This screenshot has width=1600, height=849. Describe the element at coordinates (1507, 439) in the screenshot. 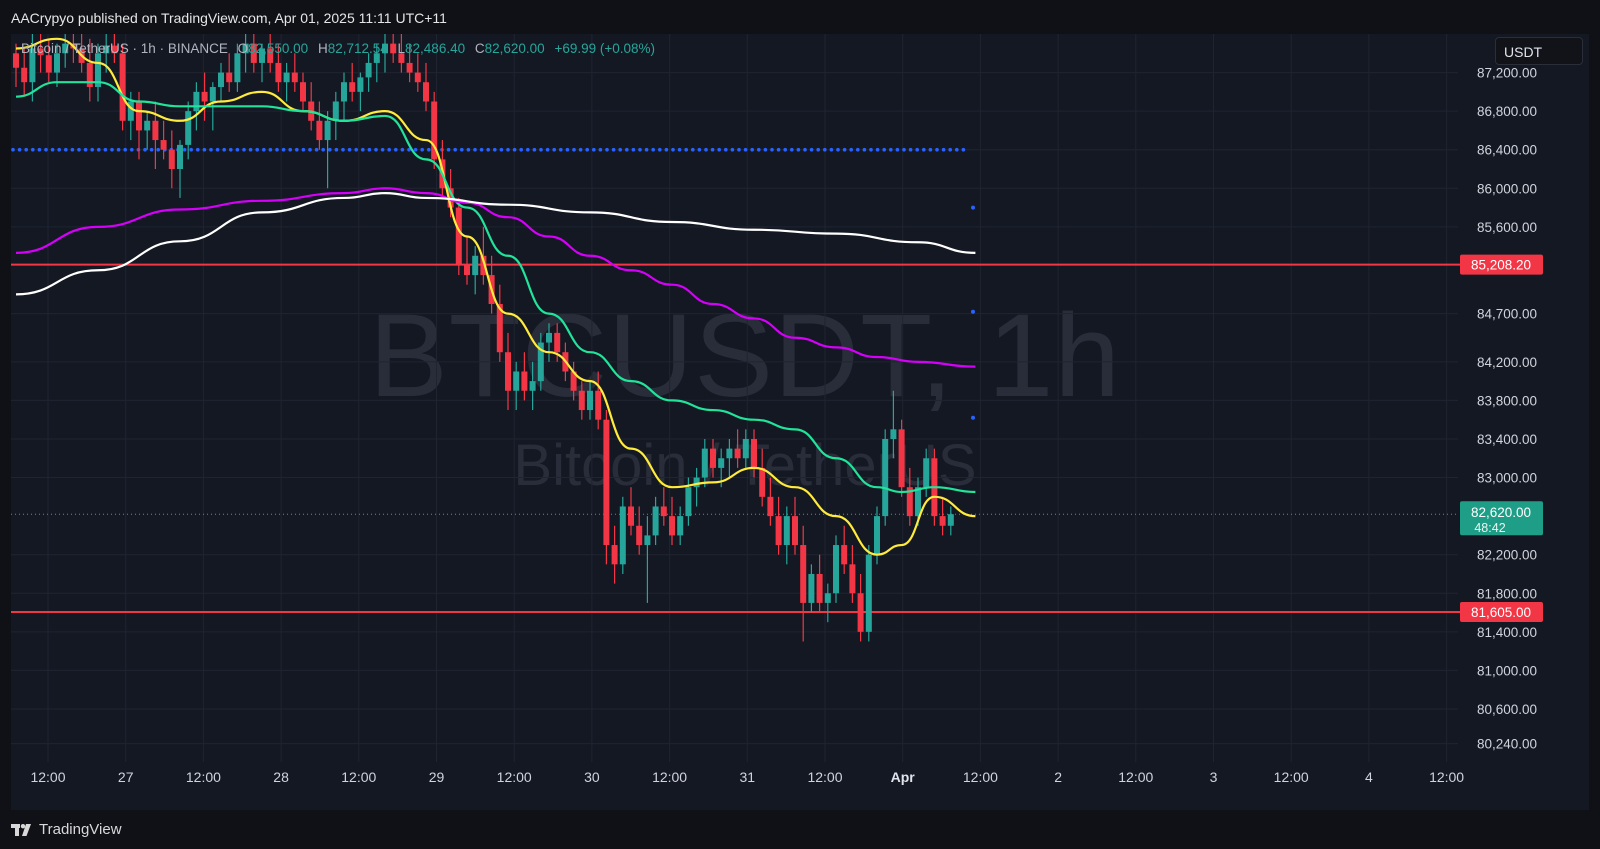

I see `y-tick-label: 83,400.00` at that location.